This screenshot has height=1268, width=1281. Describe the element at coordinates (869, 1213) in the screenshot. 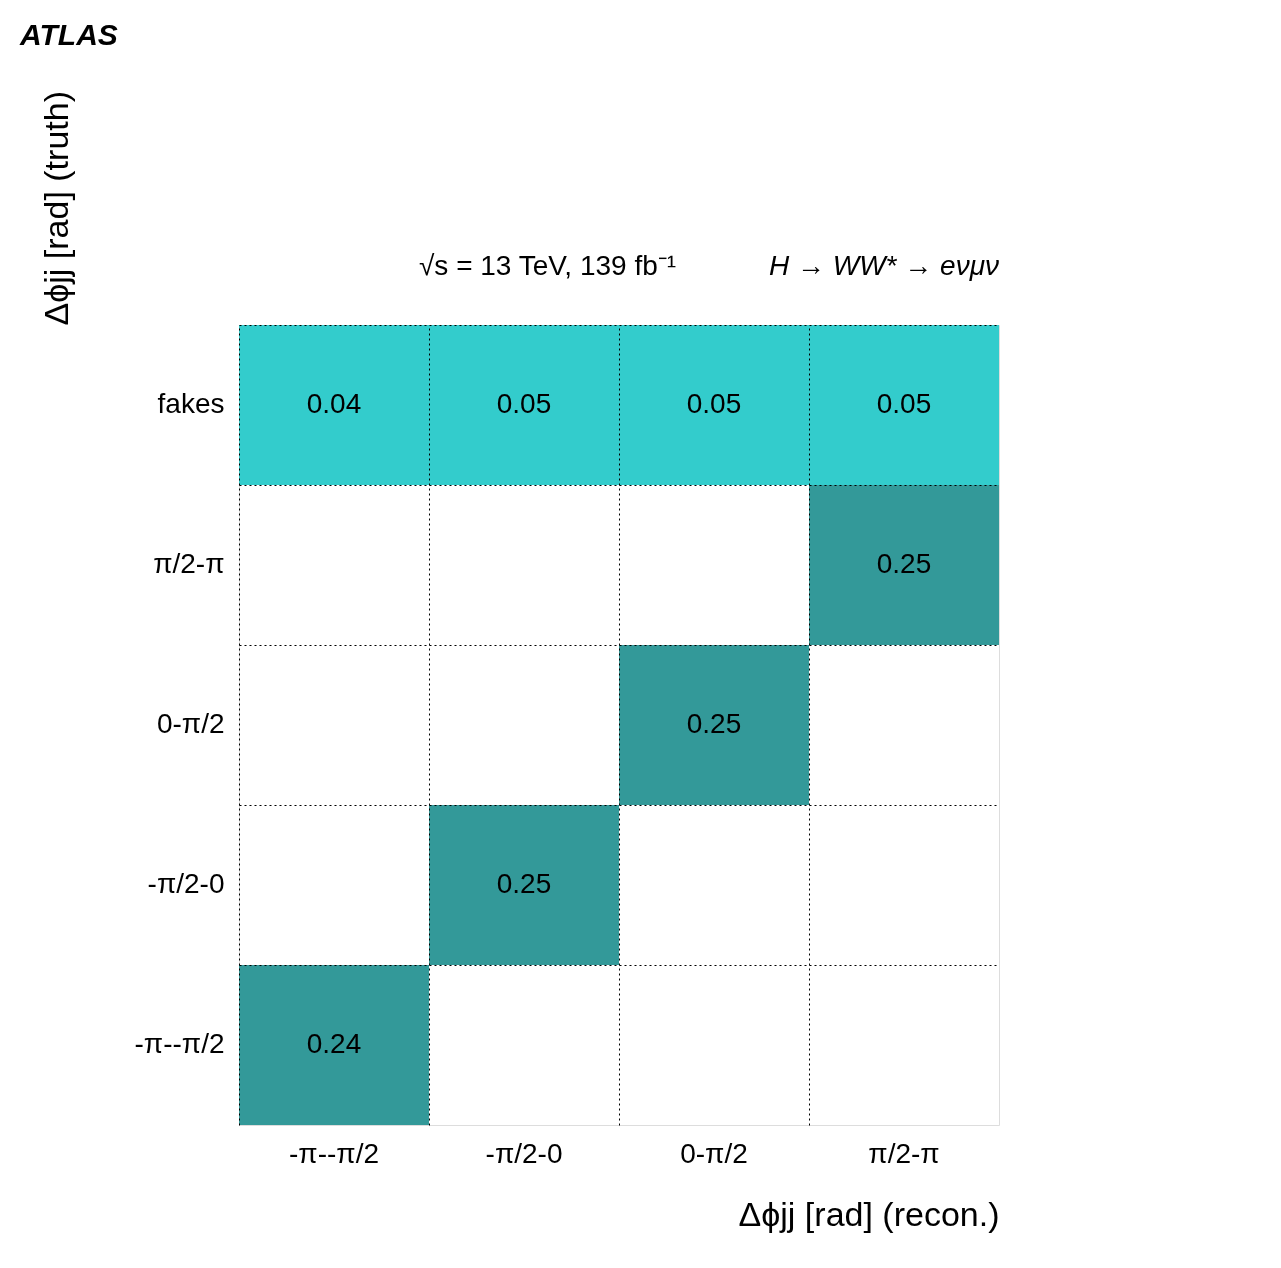

I see `x-axis-title: Δϕjj [rad] (recon.)` at that location.